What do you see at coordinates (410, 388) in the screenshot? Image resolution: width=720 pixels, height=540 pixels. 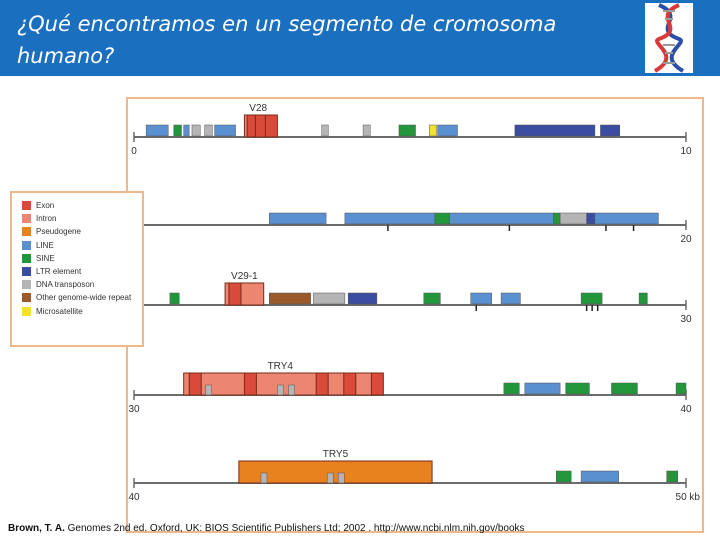 I see `genome-row: 30 40 TRY4` at bounding box center [410, 388].